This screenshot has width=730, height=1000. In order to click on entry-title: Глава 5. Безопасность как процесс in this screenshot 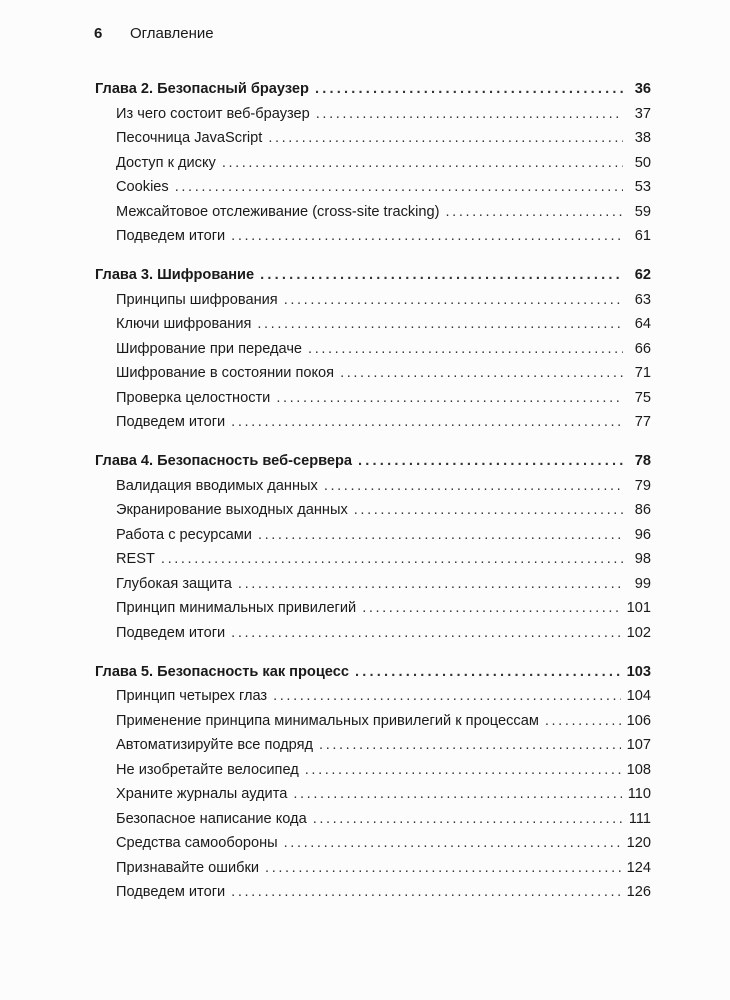, I will do `click(222, 671)`.